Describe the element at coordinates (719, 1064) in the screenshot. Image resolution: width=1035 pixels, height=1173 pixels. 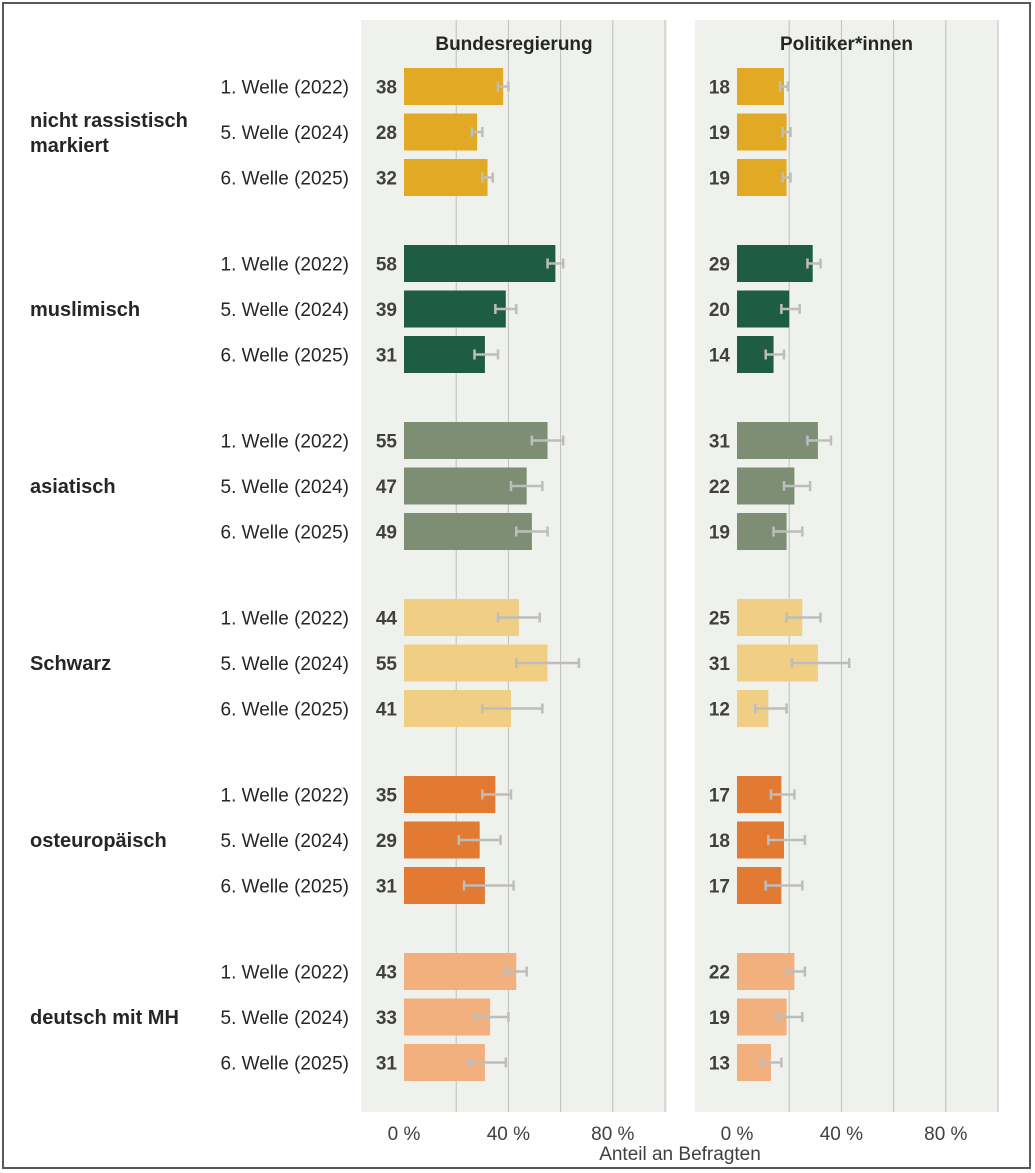
I see `value-label: 13` at that location.